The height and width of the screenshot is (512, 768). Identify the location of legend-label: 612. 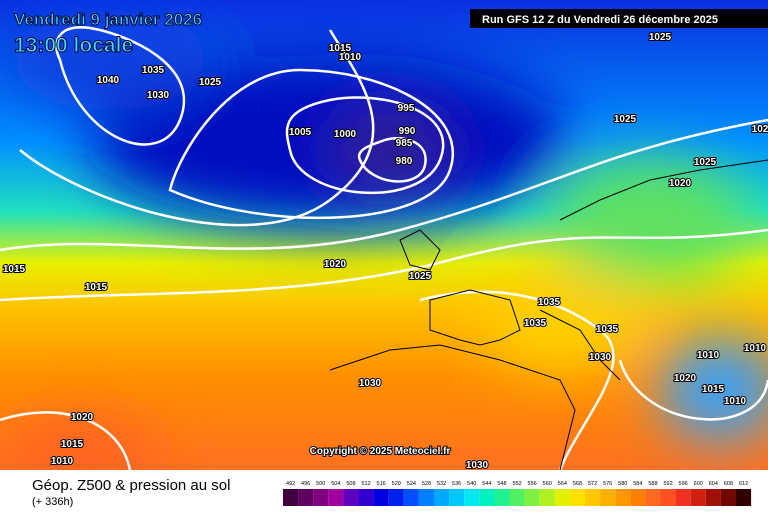
(743, 484).